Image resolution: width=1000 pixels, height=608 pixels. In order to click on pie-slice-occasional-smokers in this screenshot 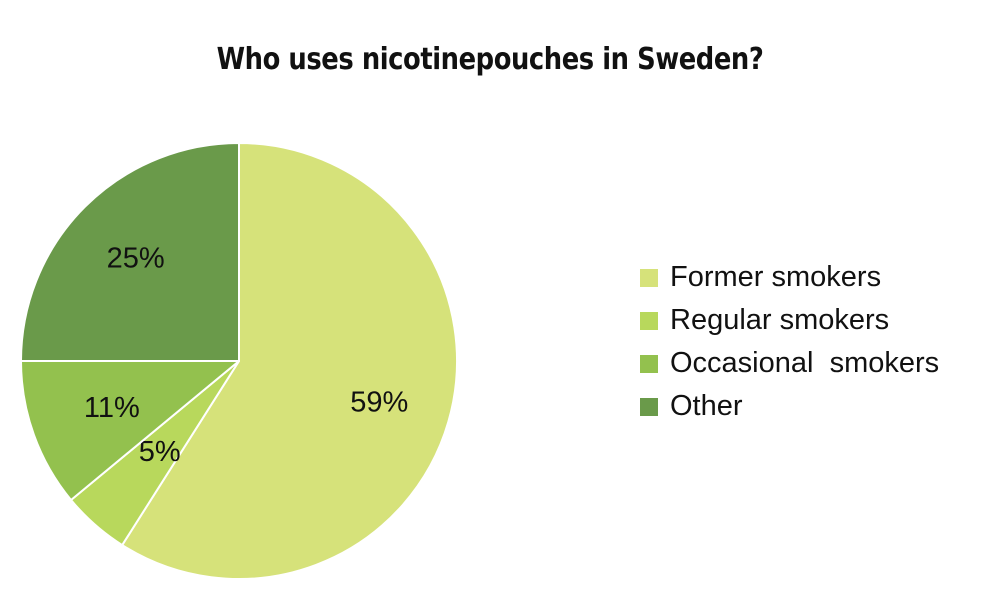, I will do `click(130, 430)`.